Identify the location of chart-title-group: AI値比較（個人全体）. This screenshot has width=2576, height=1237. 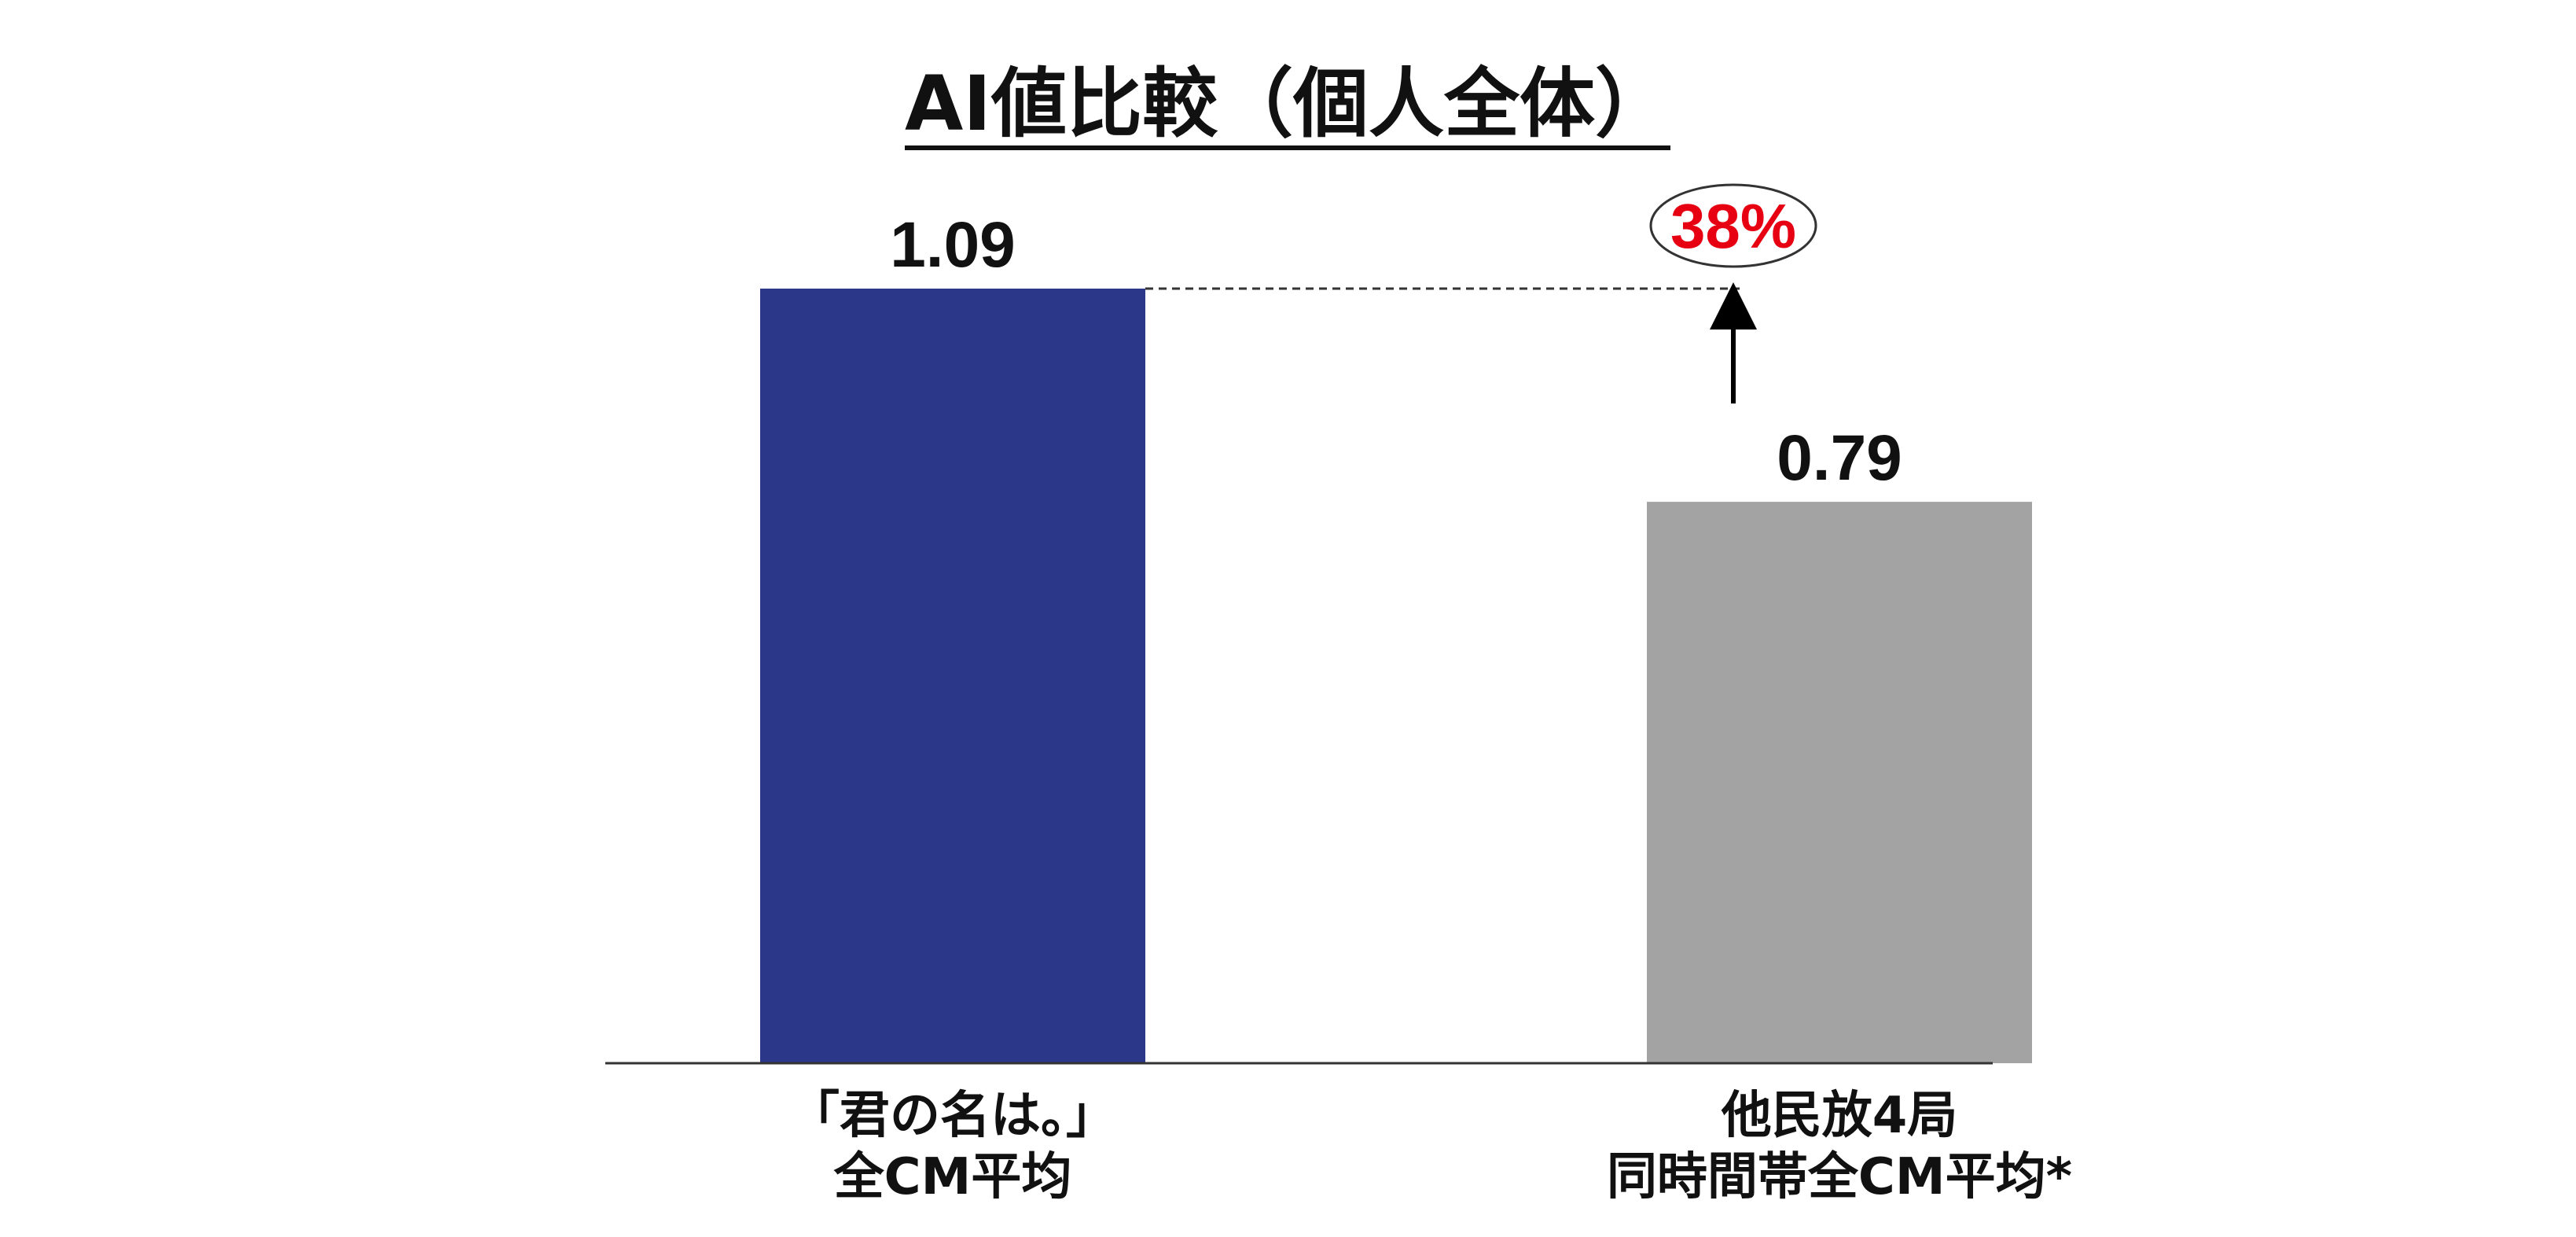
(1287, 105).